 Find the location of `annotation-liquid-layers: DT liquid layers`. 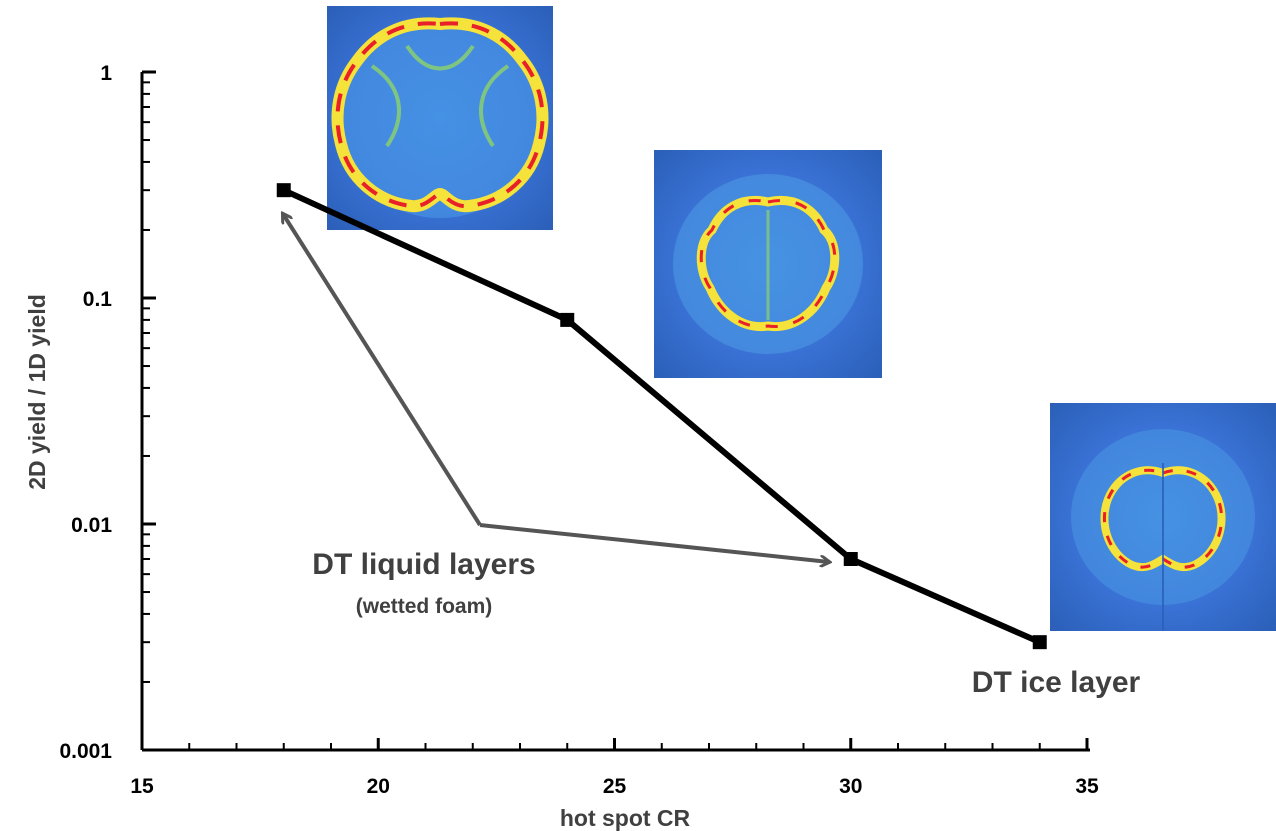

annotation-liquid-layers: DT liquid layers is located at coordinates (423, 564).